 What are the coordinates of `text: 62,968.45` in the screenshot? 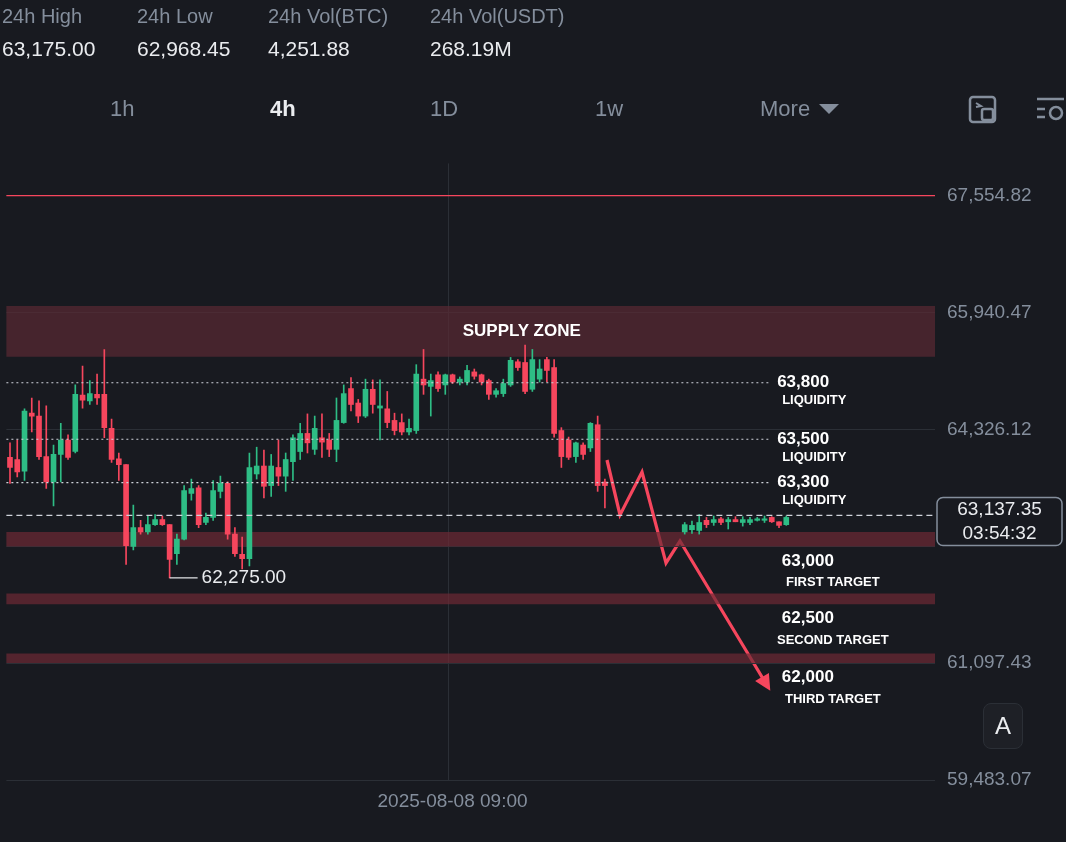 It's located at (184, 49).